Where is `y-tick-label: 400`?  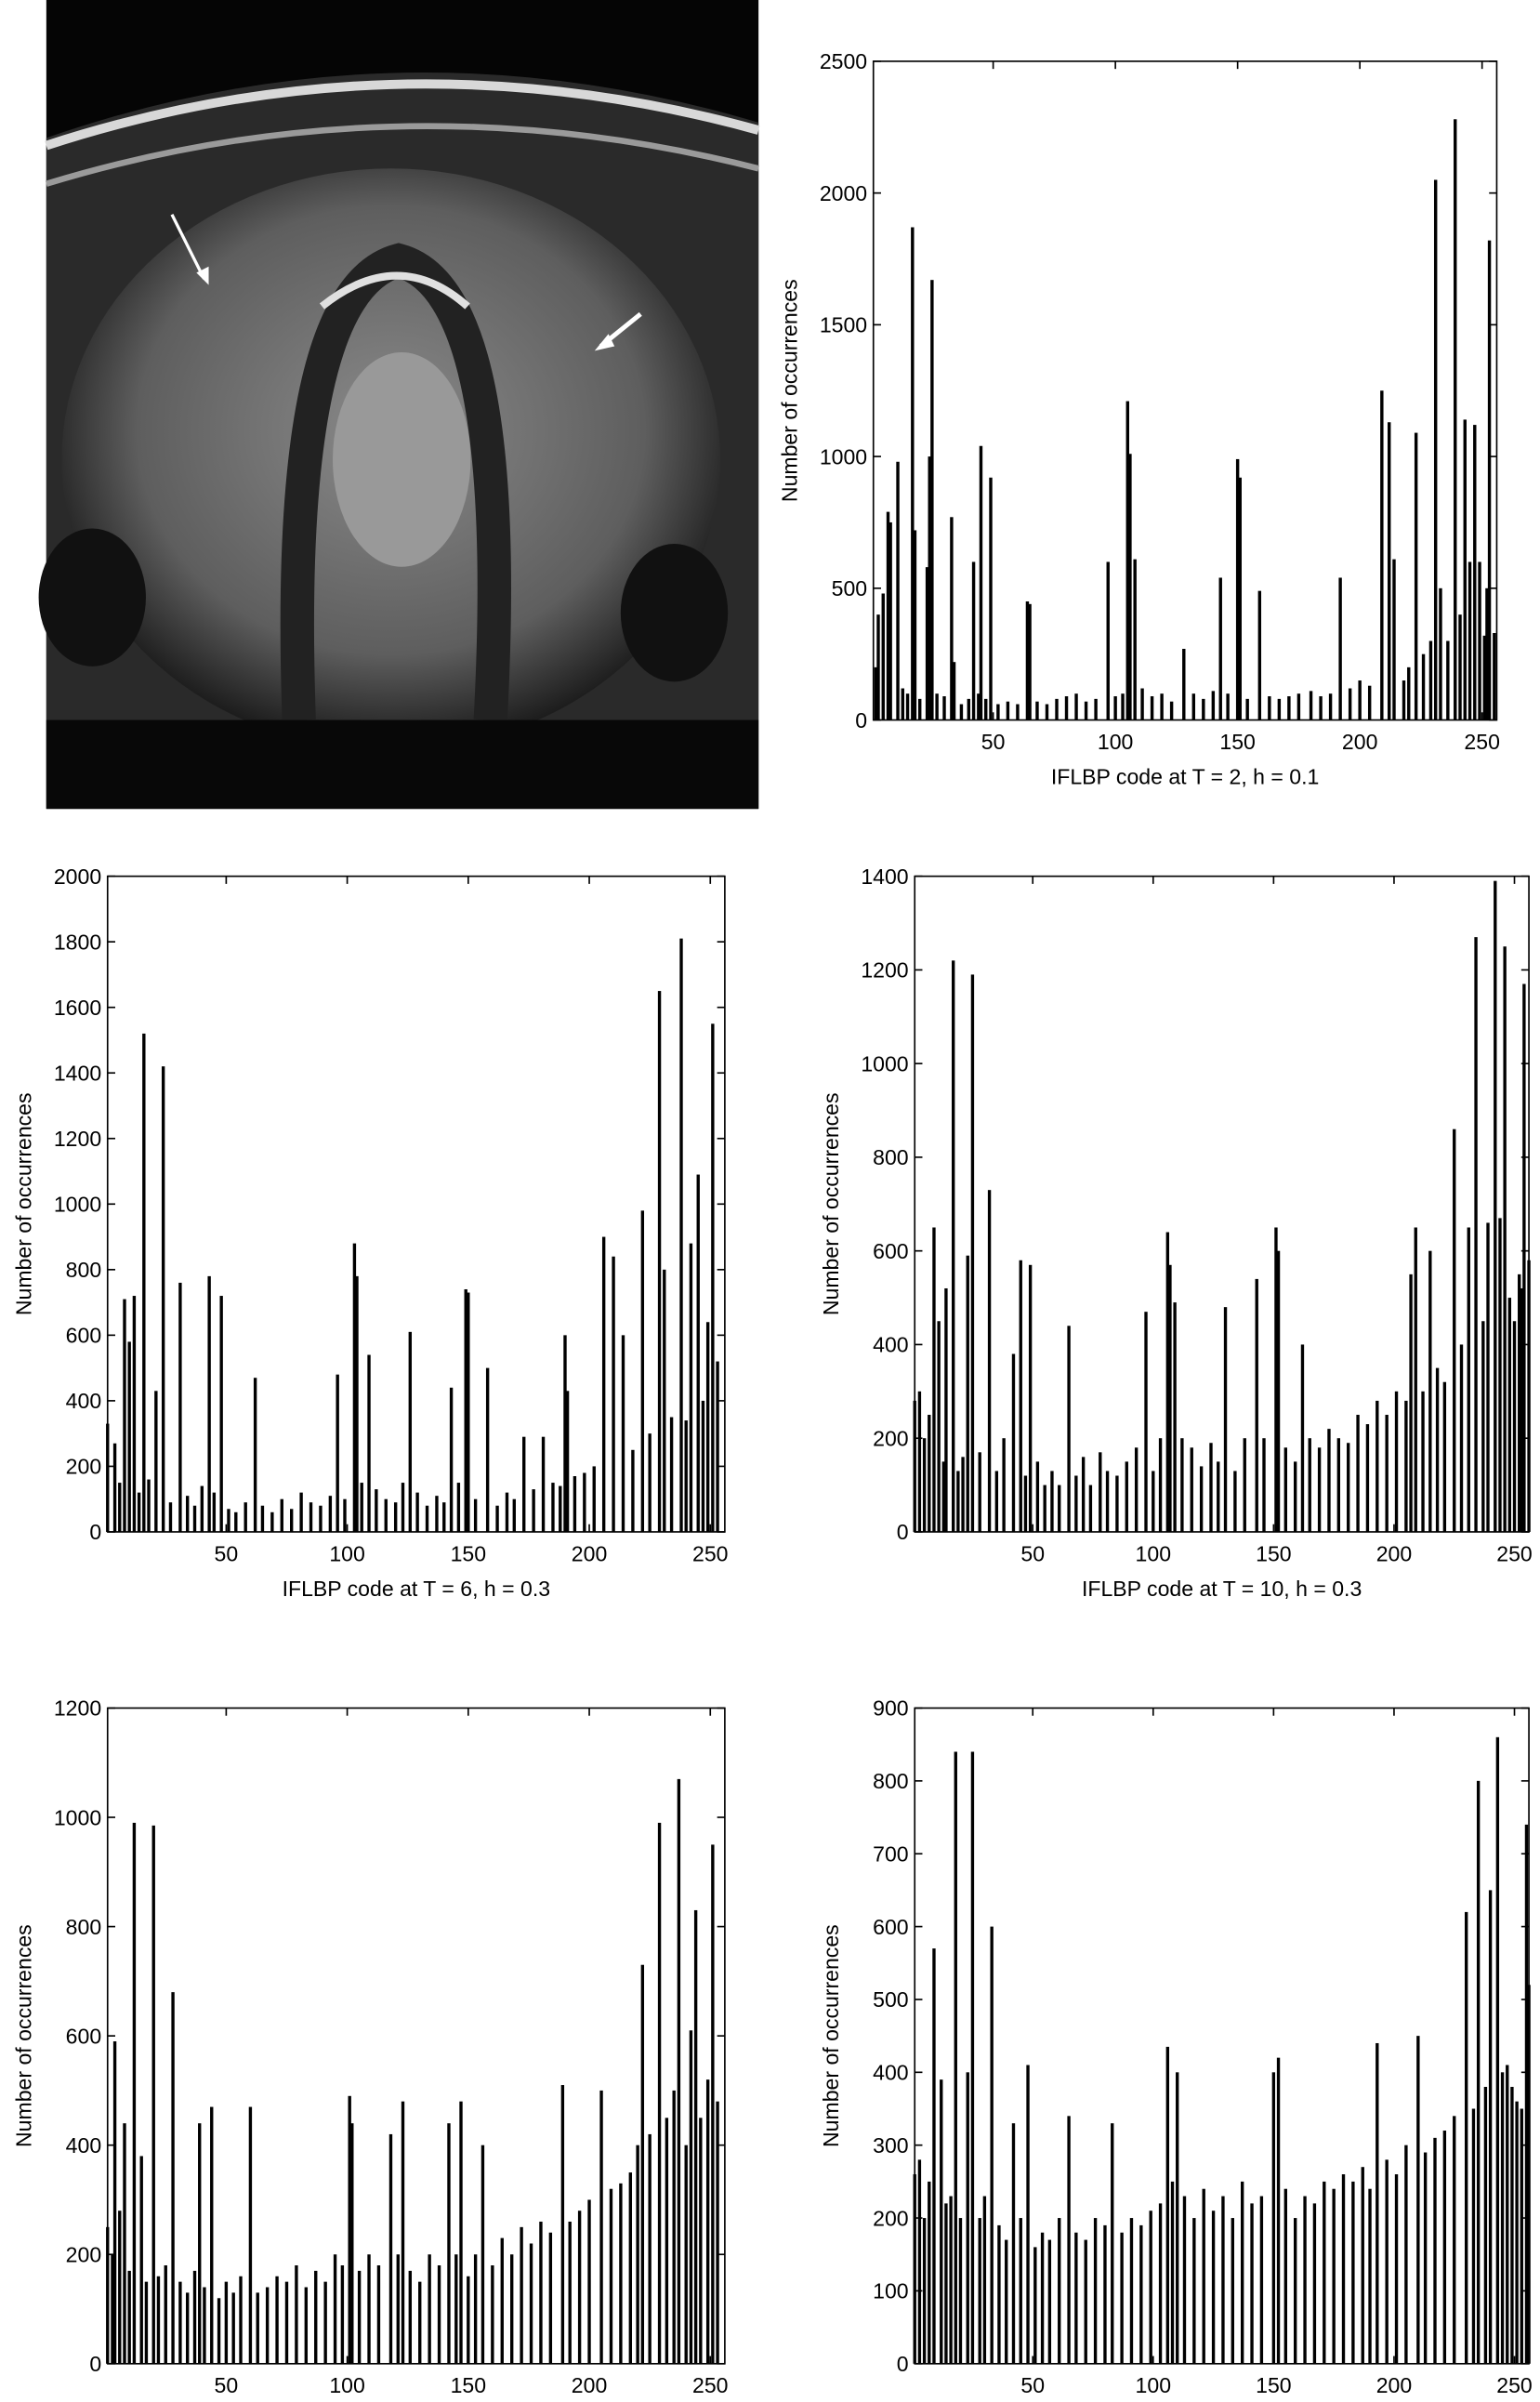
y-tick-label: 400 is located at coordinates (83, 2145).